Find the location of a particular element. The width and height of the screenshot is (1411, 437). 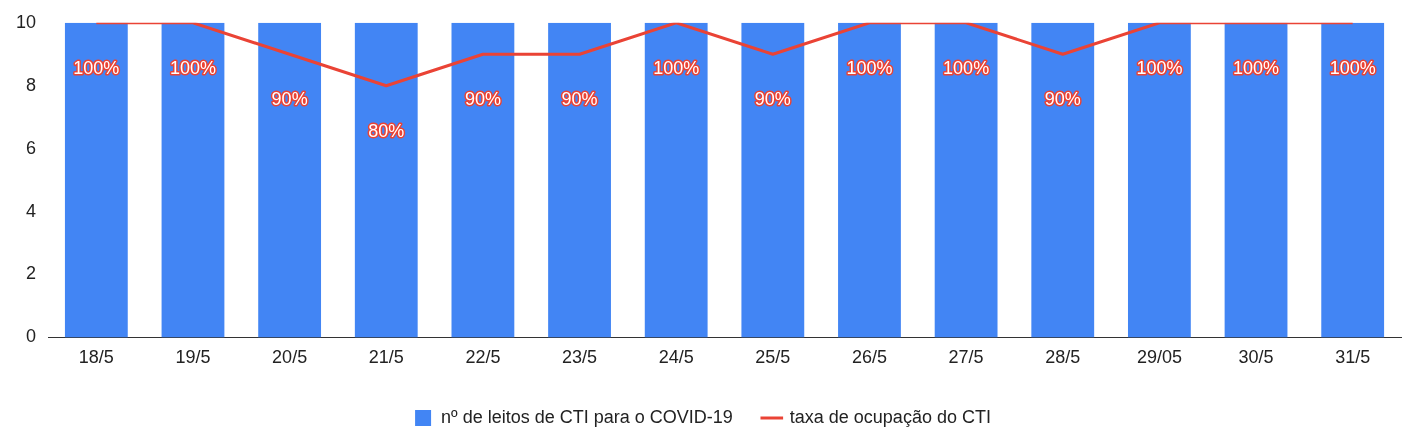

x-tick-label: 27/5 is located at coordinates (966, 357).